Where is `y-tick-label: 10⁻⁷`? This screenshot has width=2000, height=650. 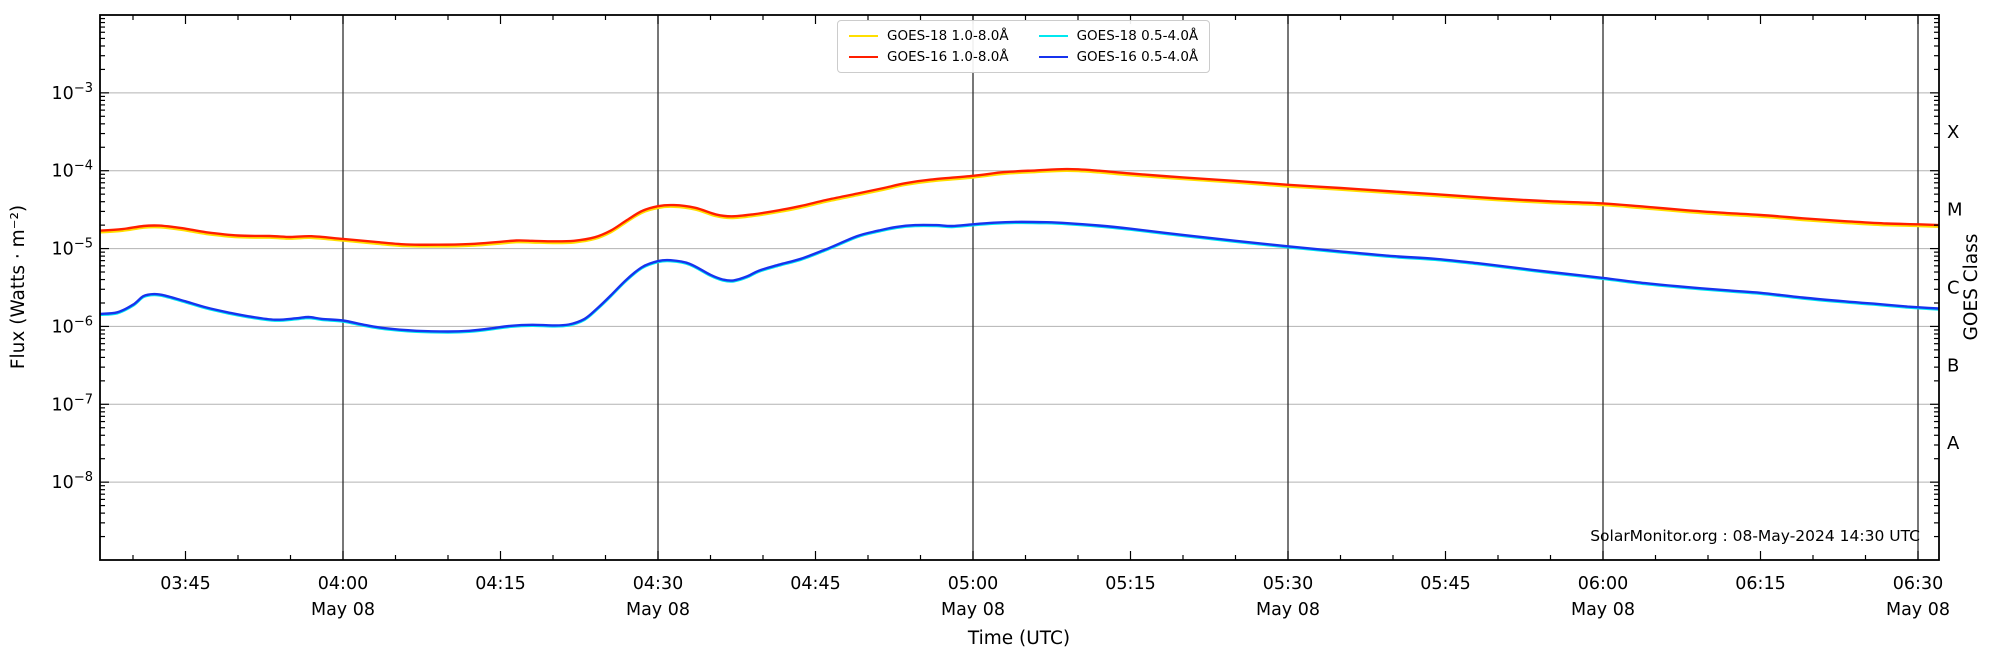 y-tick-label: 10⁻⁷ is located at coordinates (72, 403).